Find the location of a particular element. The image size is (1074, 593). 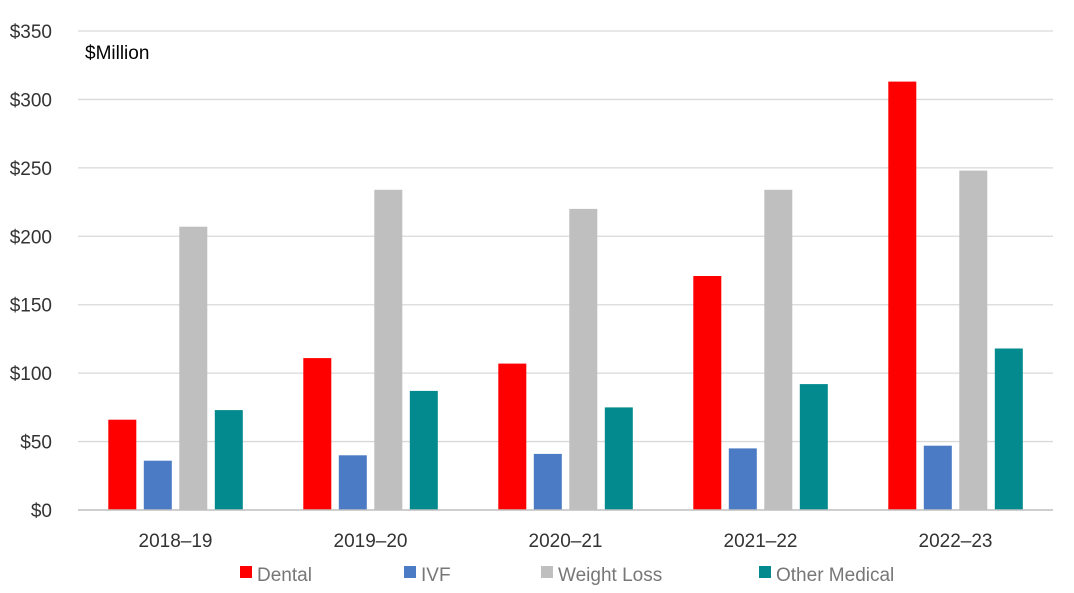

legend-label: Dental is located at coordinates (284, 575).